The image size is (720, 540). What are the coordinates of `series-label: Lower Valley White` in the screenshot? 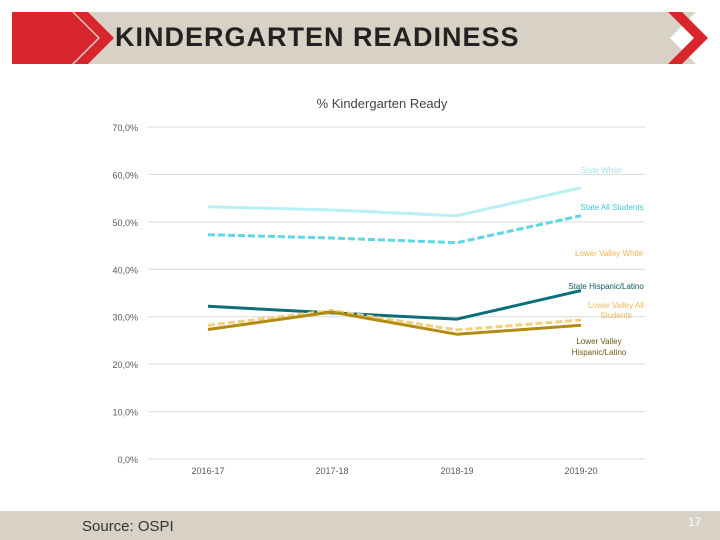 It's located at (609, 253).